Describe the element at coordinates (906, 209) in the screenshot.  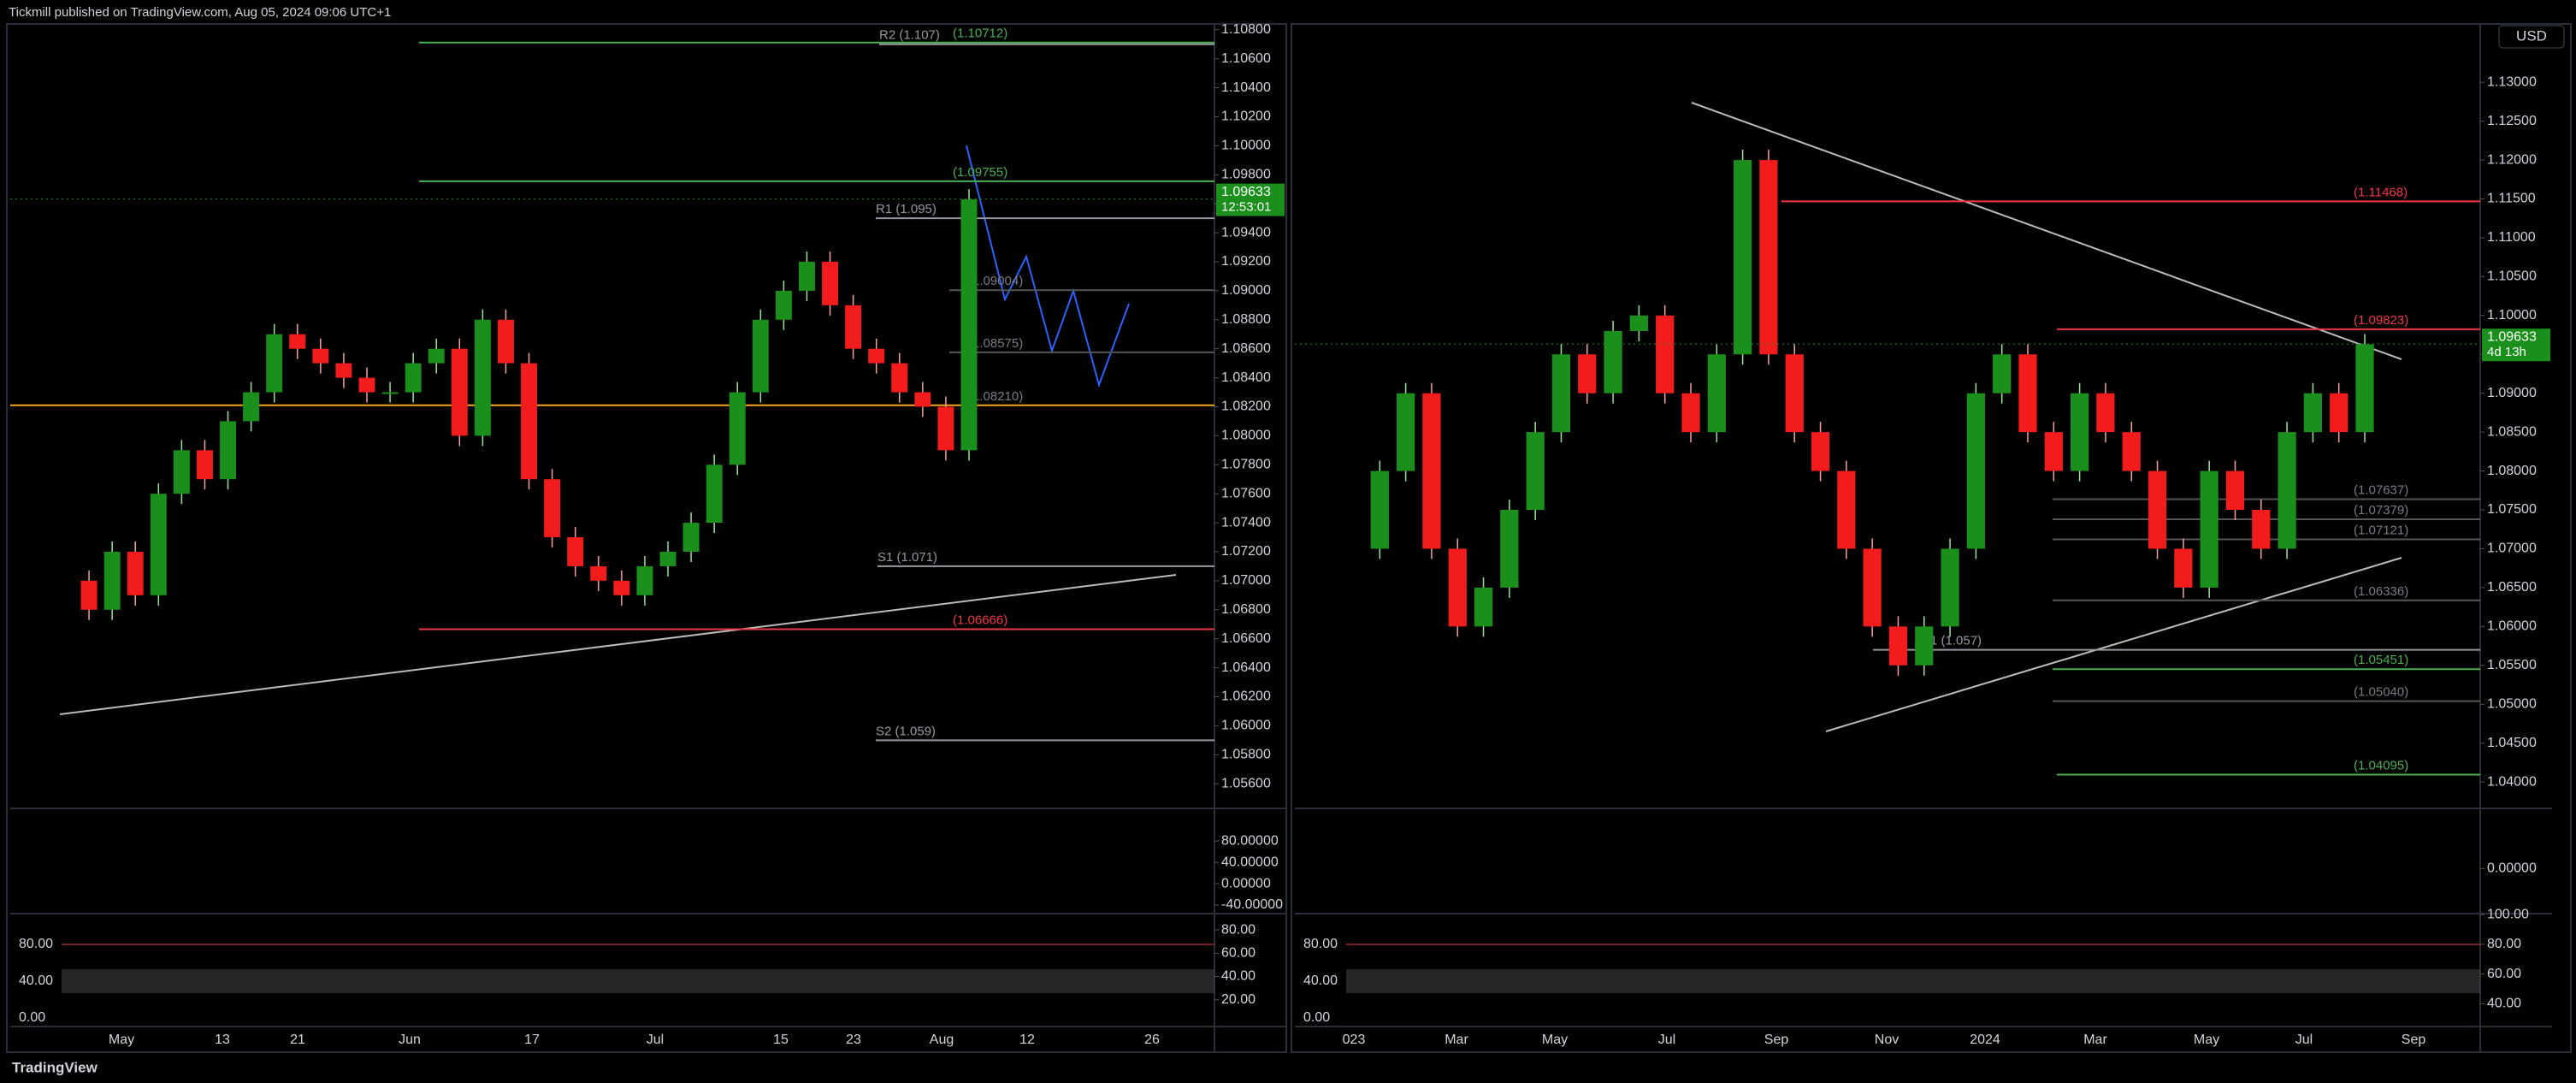
I see `level-label: R1 (1.095)` at that location.